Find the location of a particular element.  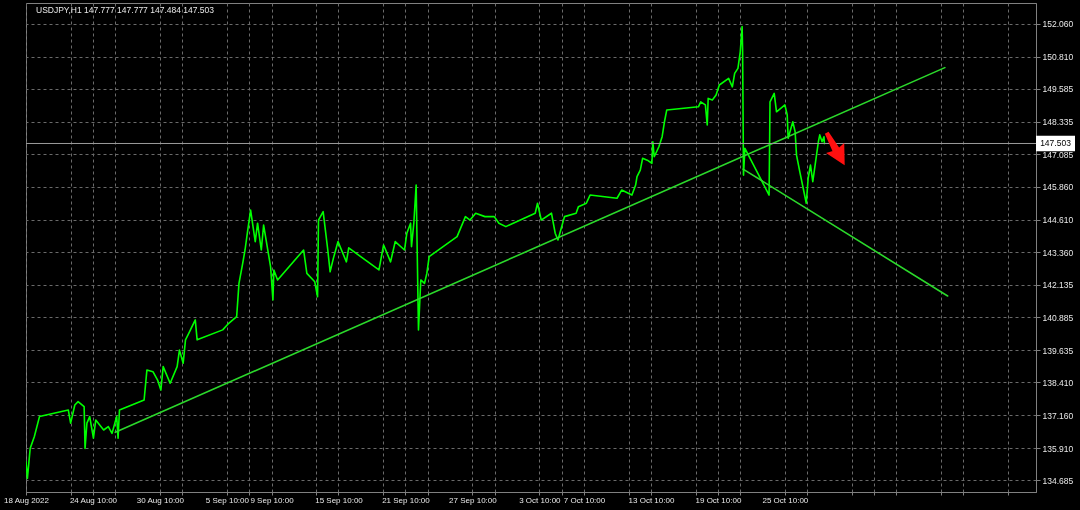

x-tick-label: 5 Sep 10:00 is located at coordinates (227, 500).